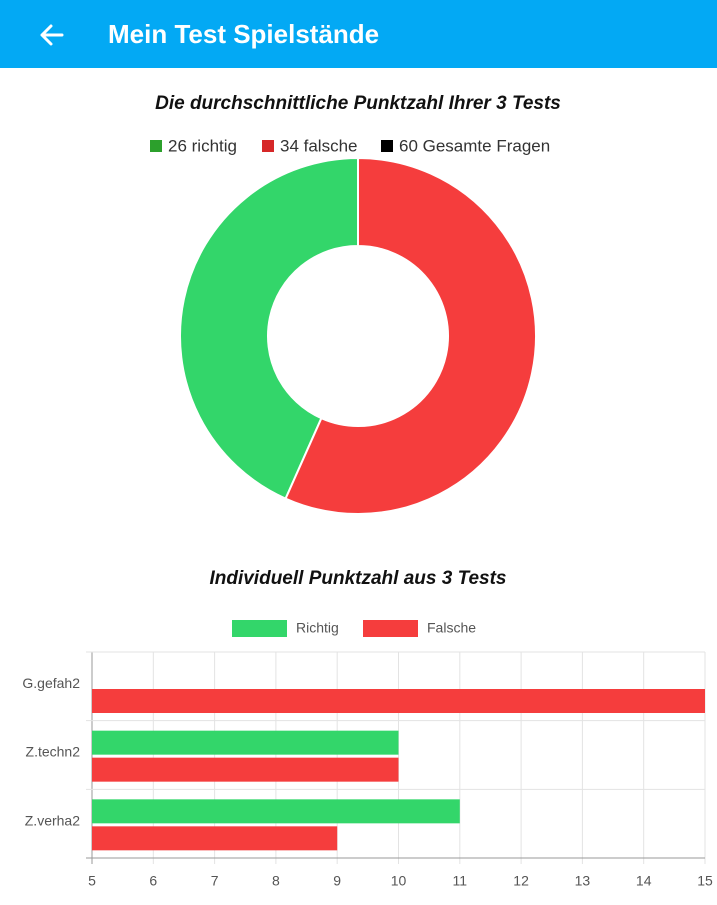 The height and width of the screenshot is (905, 717). What do you see at coordinates (92, 881) in the screenshot?
I see `x-tick-label: 5` at bounding box center [92, 881].